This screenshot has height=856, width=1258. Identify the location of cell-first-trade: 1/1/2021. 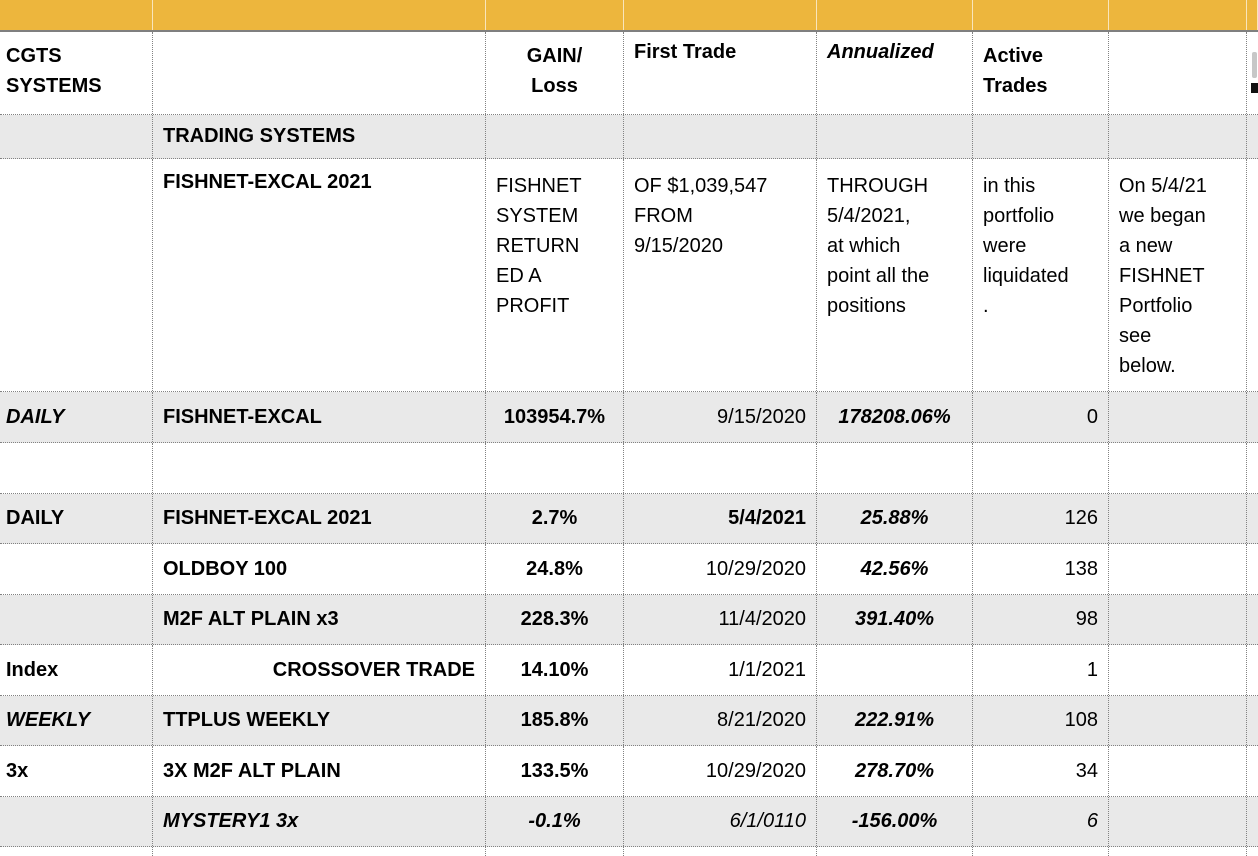
(720, 670).